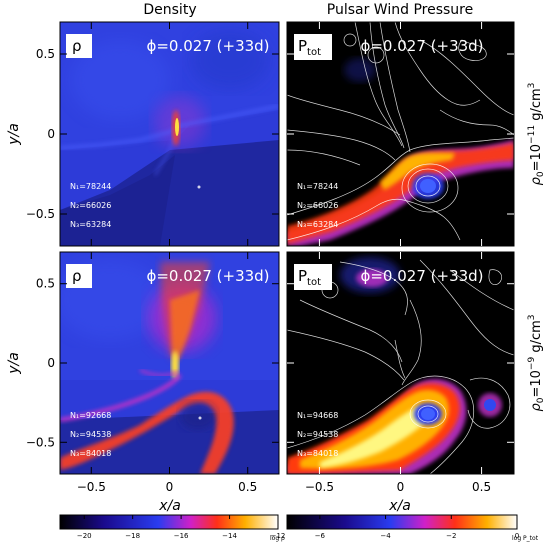  What do you see at coordinates (90, 205) in the screenshot?
I see `count-n2-density-top: N₂=66026` at bounding box center [90, 205].